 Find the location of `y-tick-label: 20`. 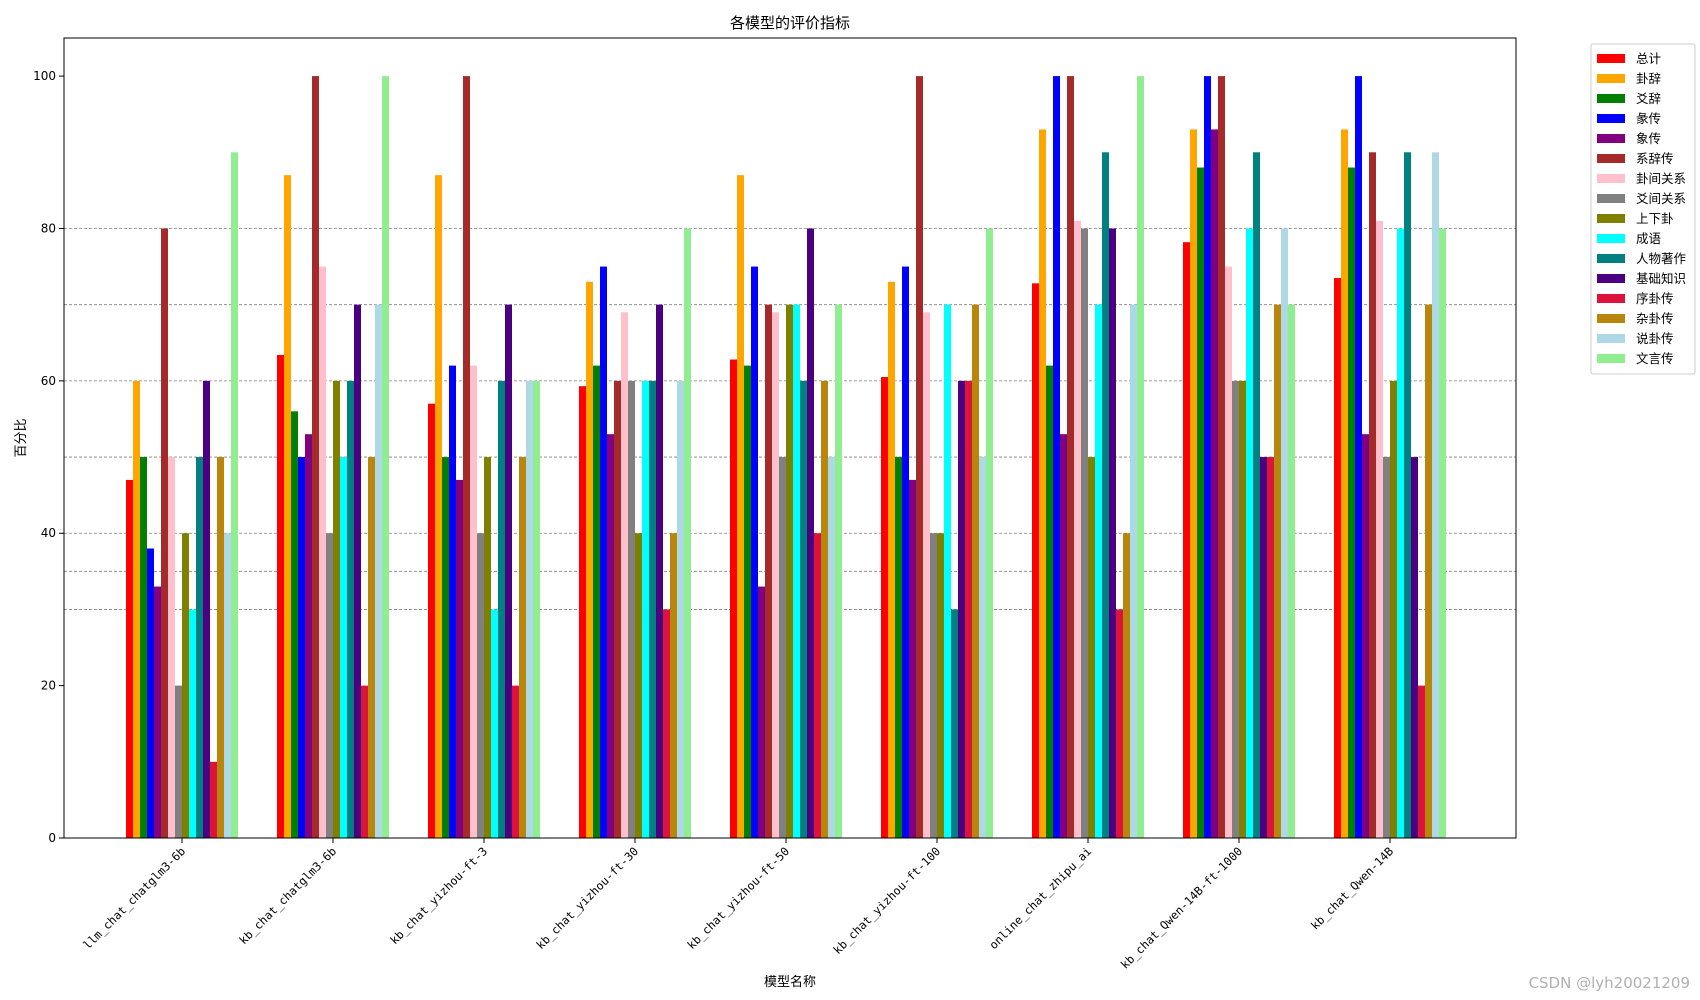

y-tick-label: 20 is located at coordinates (48, 686).